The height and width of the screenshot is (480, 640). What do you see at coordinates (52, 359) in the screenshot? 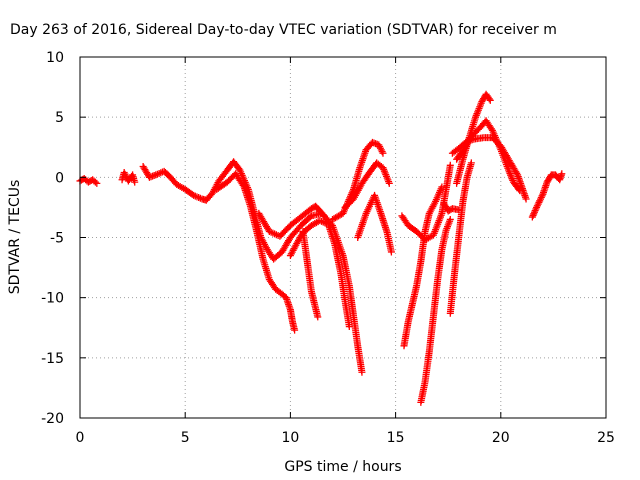
I see `y-tick-label: -15` at bounding box center [52, 359].